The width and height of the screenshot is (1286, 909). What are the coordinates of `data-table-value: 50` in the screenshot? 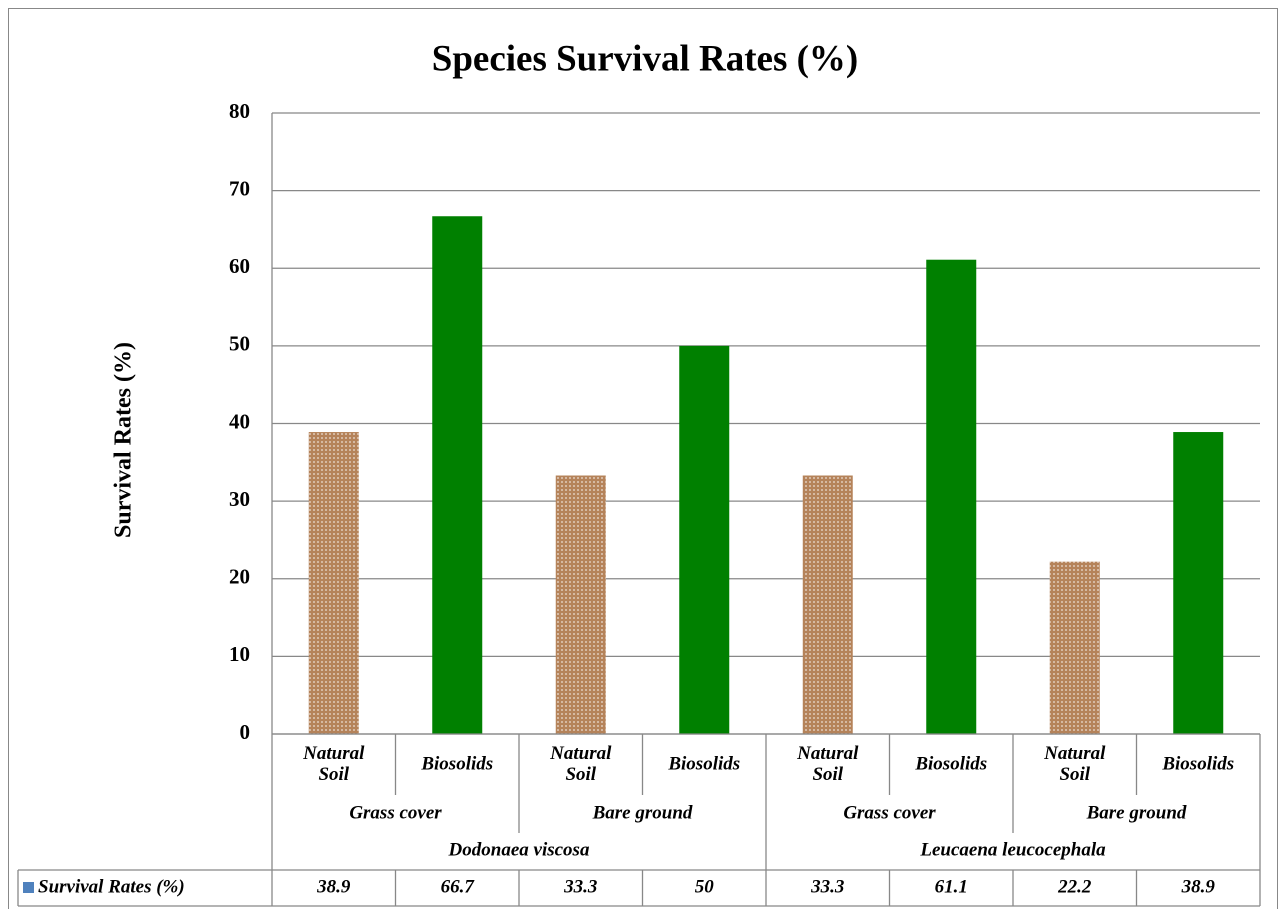 It's located at (704, 887).